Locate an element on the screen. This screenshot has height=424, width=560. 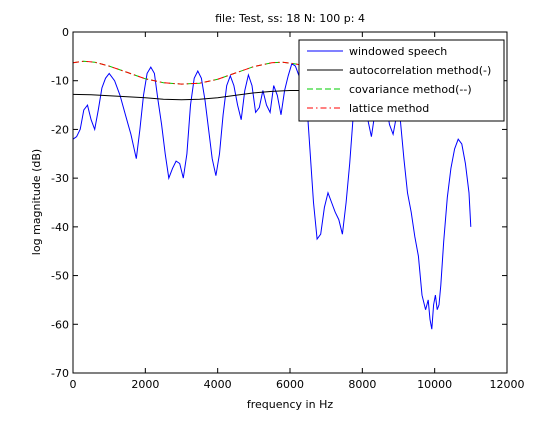
x-tick-label-5: 10000 is located at coordinates (434, 384).